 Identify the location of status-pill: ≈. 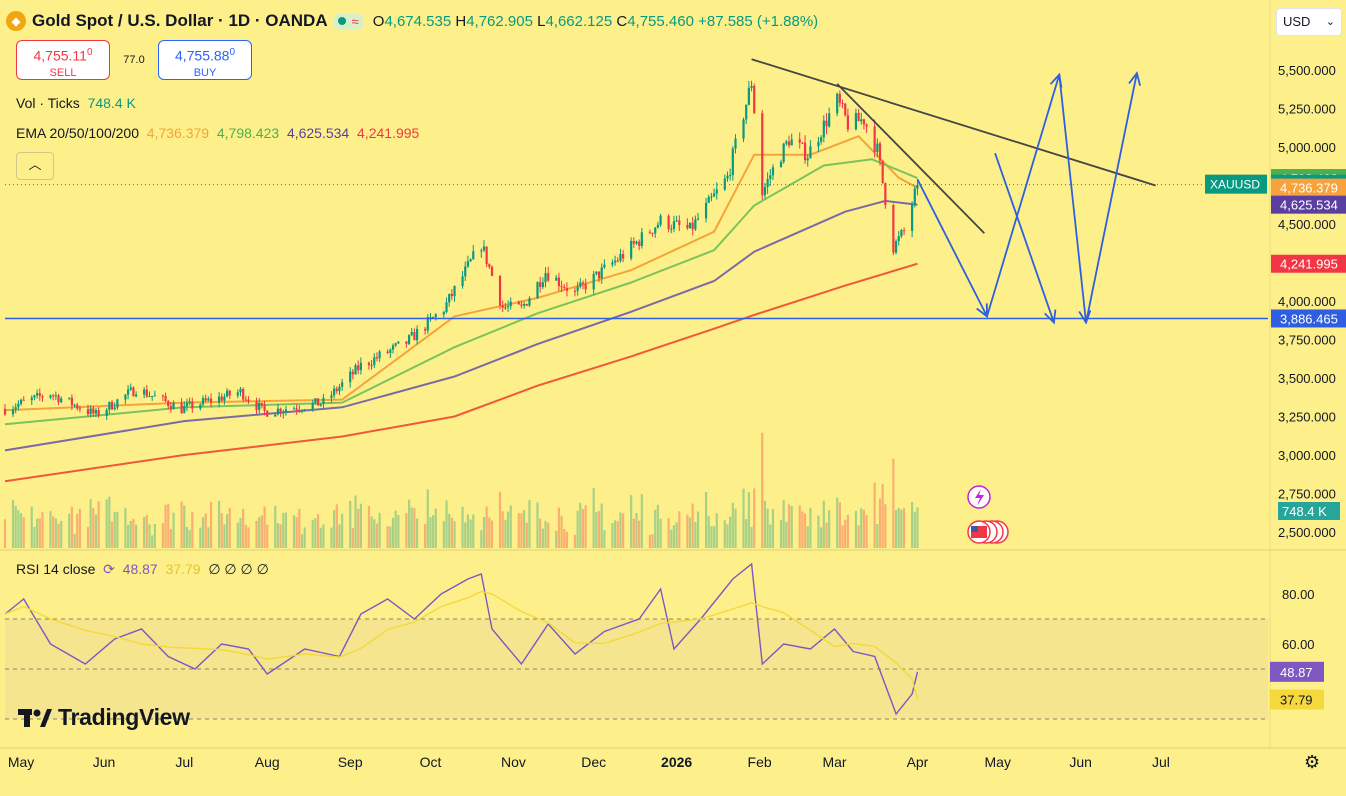
(348, 21).